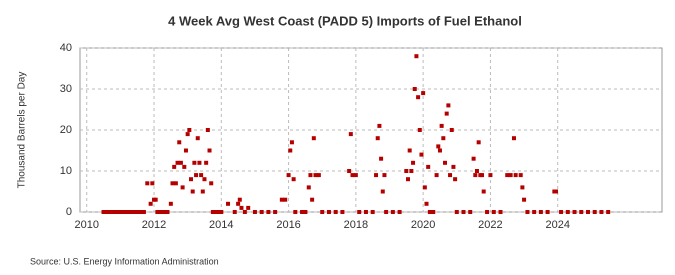 The height and width of the screenshot is (275, 675). I want to click on x-tick-label: 2012, so click(154, 225).